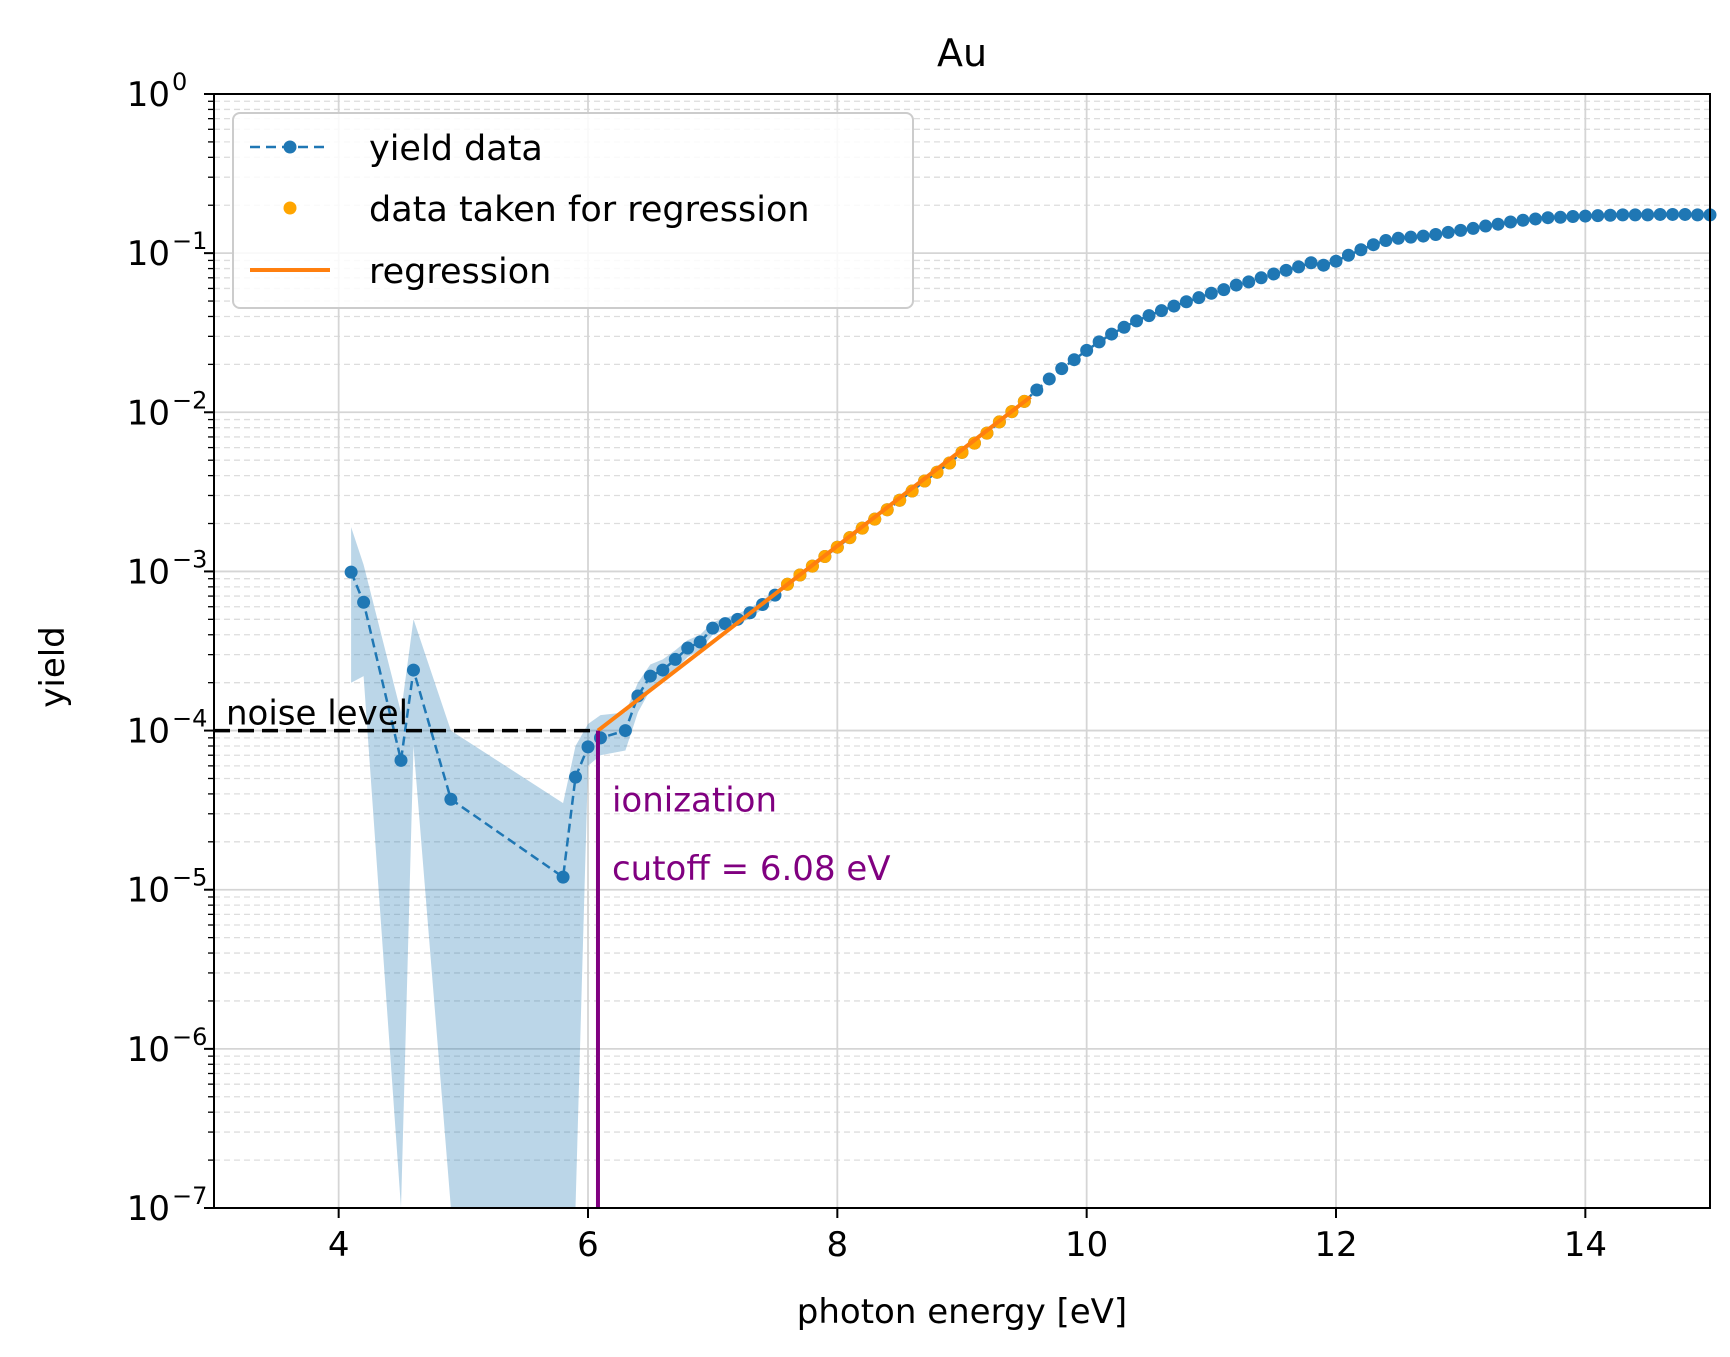  What do you see at coordinates (189, 1196) in the screenshot?
I see `y-tick-label-exponent: −7` at bounding box center [189, 1196].